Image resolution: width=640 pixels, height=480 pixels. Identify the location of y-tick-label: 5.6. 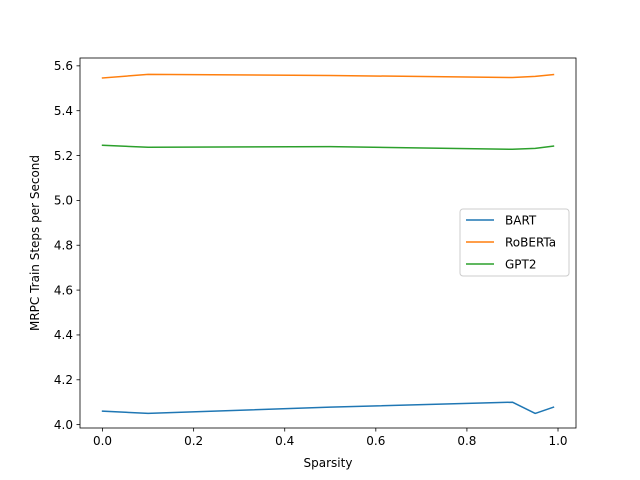
(63, 66).